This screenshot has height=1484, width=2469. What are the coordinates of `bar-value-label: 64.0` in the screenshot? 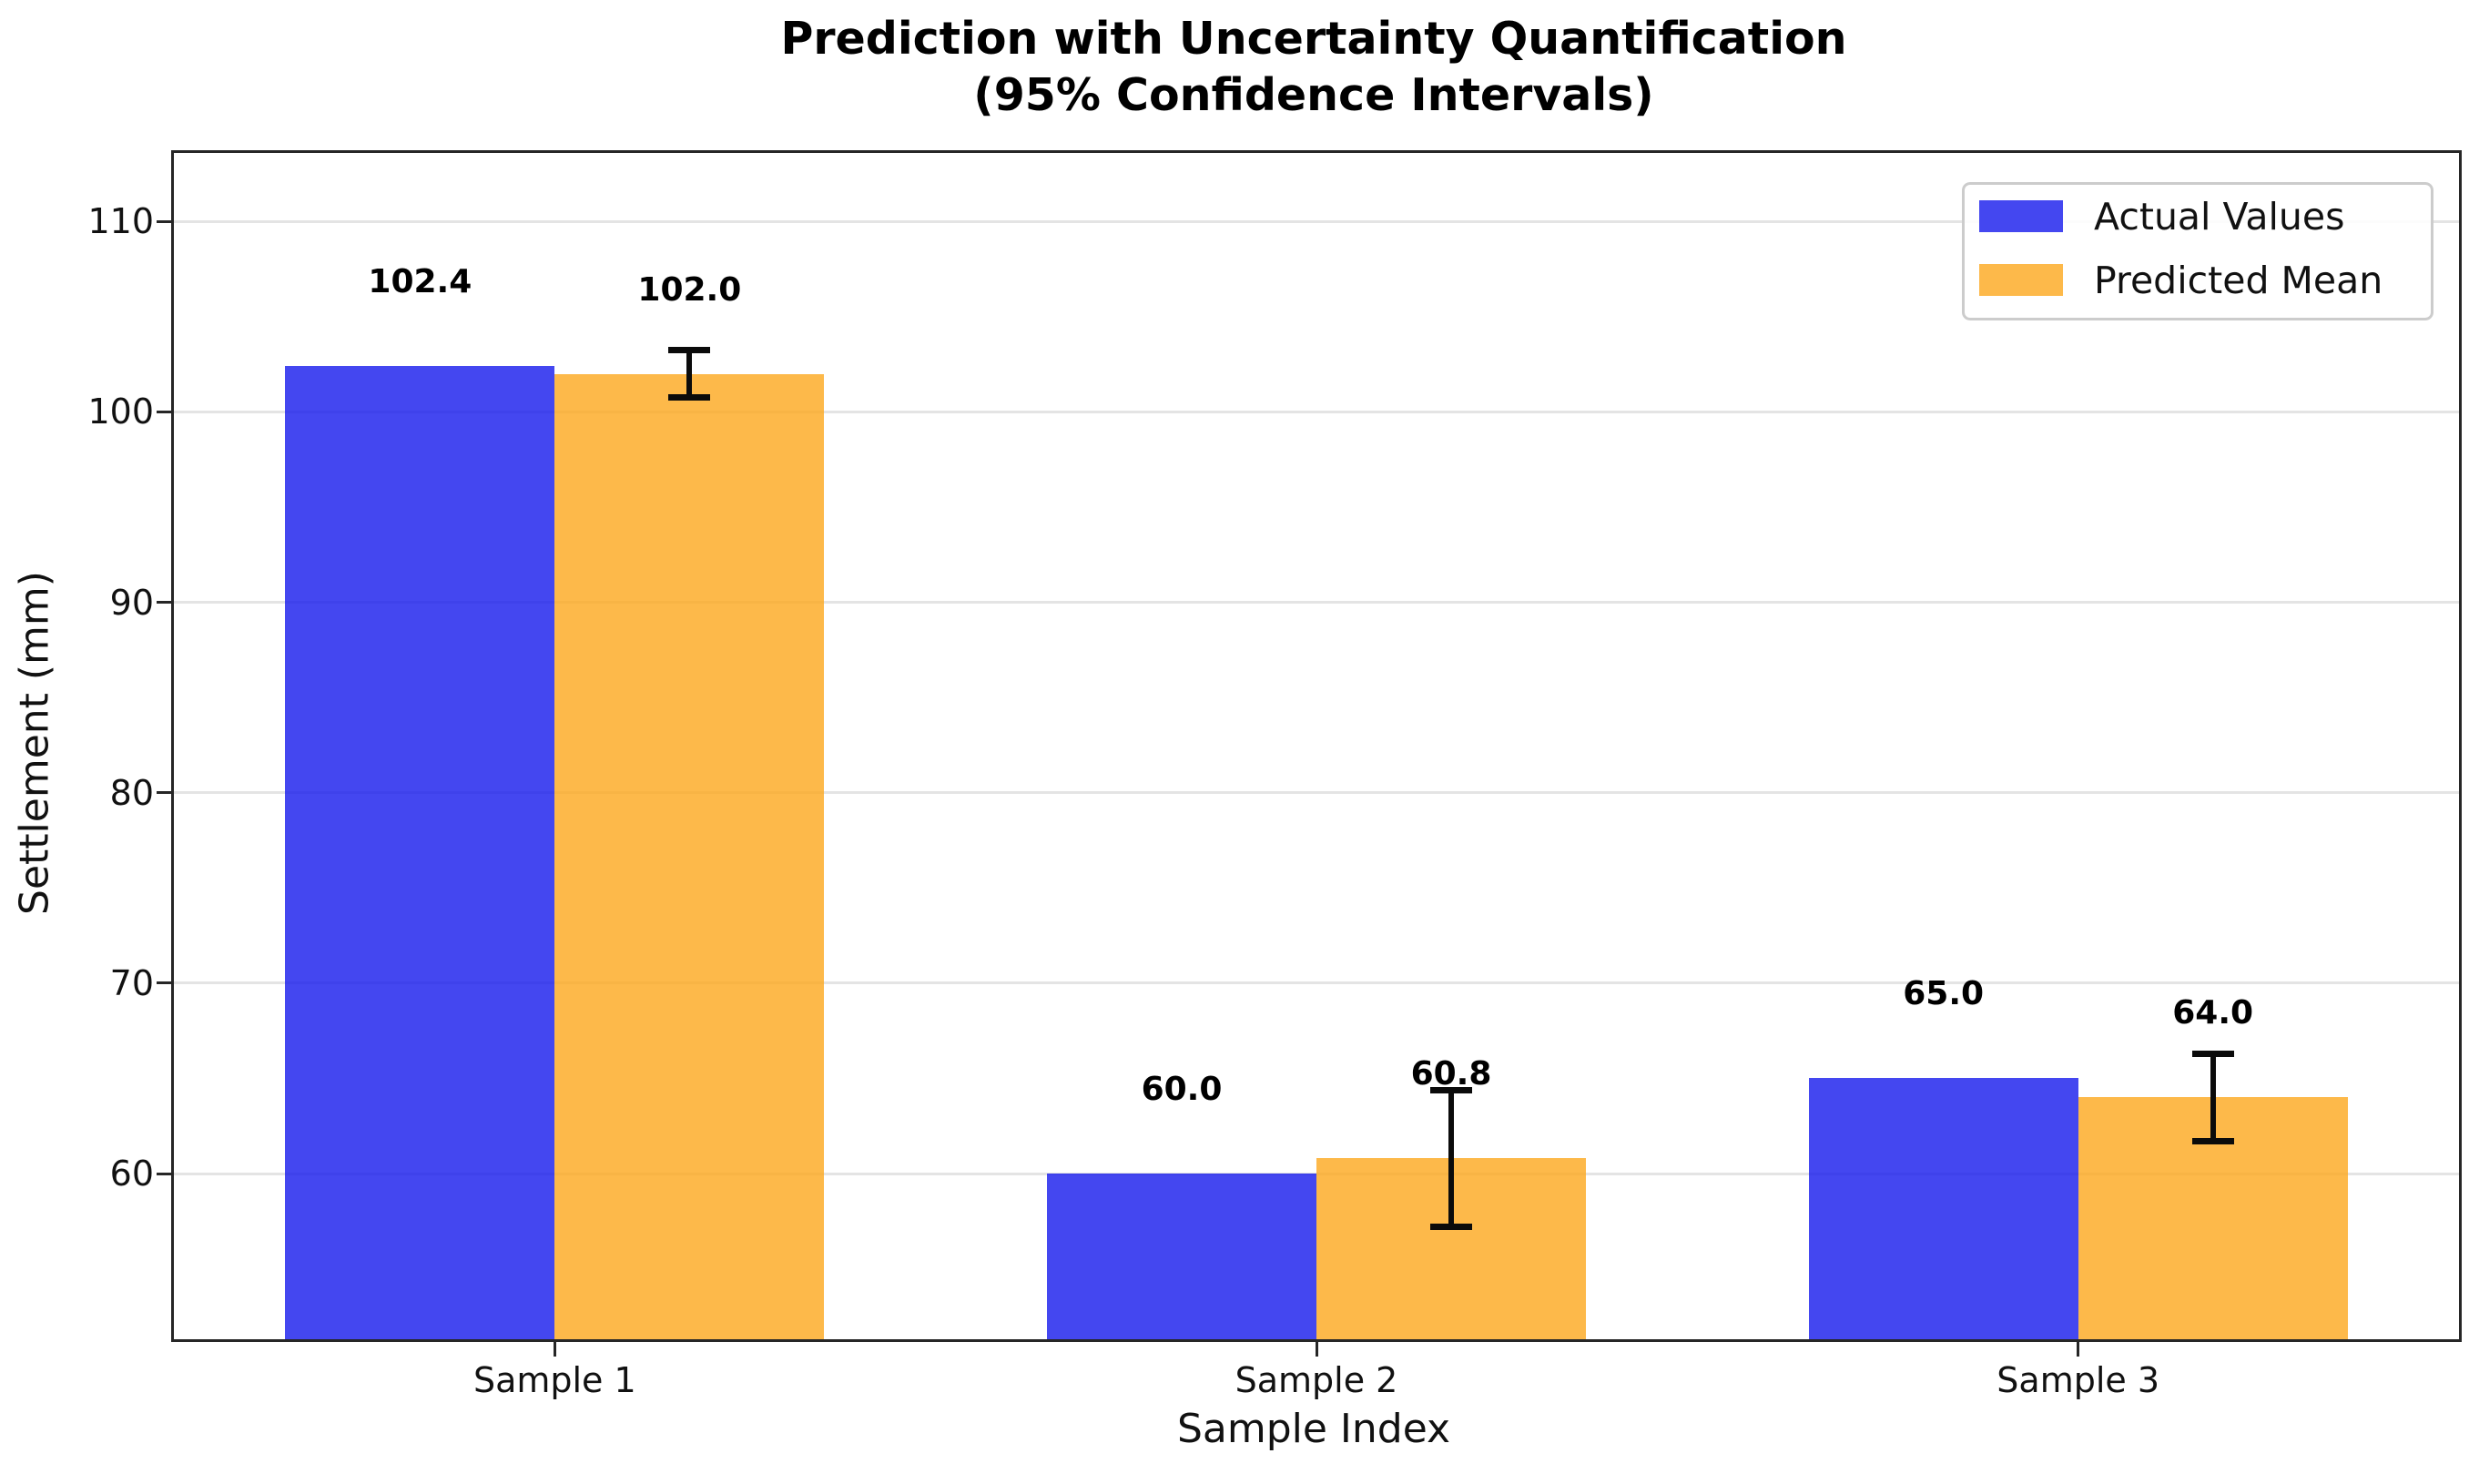 It's located at (2213, 1013).